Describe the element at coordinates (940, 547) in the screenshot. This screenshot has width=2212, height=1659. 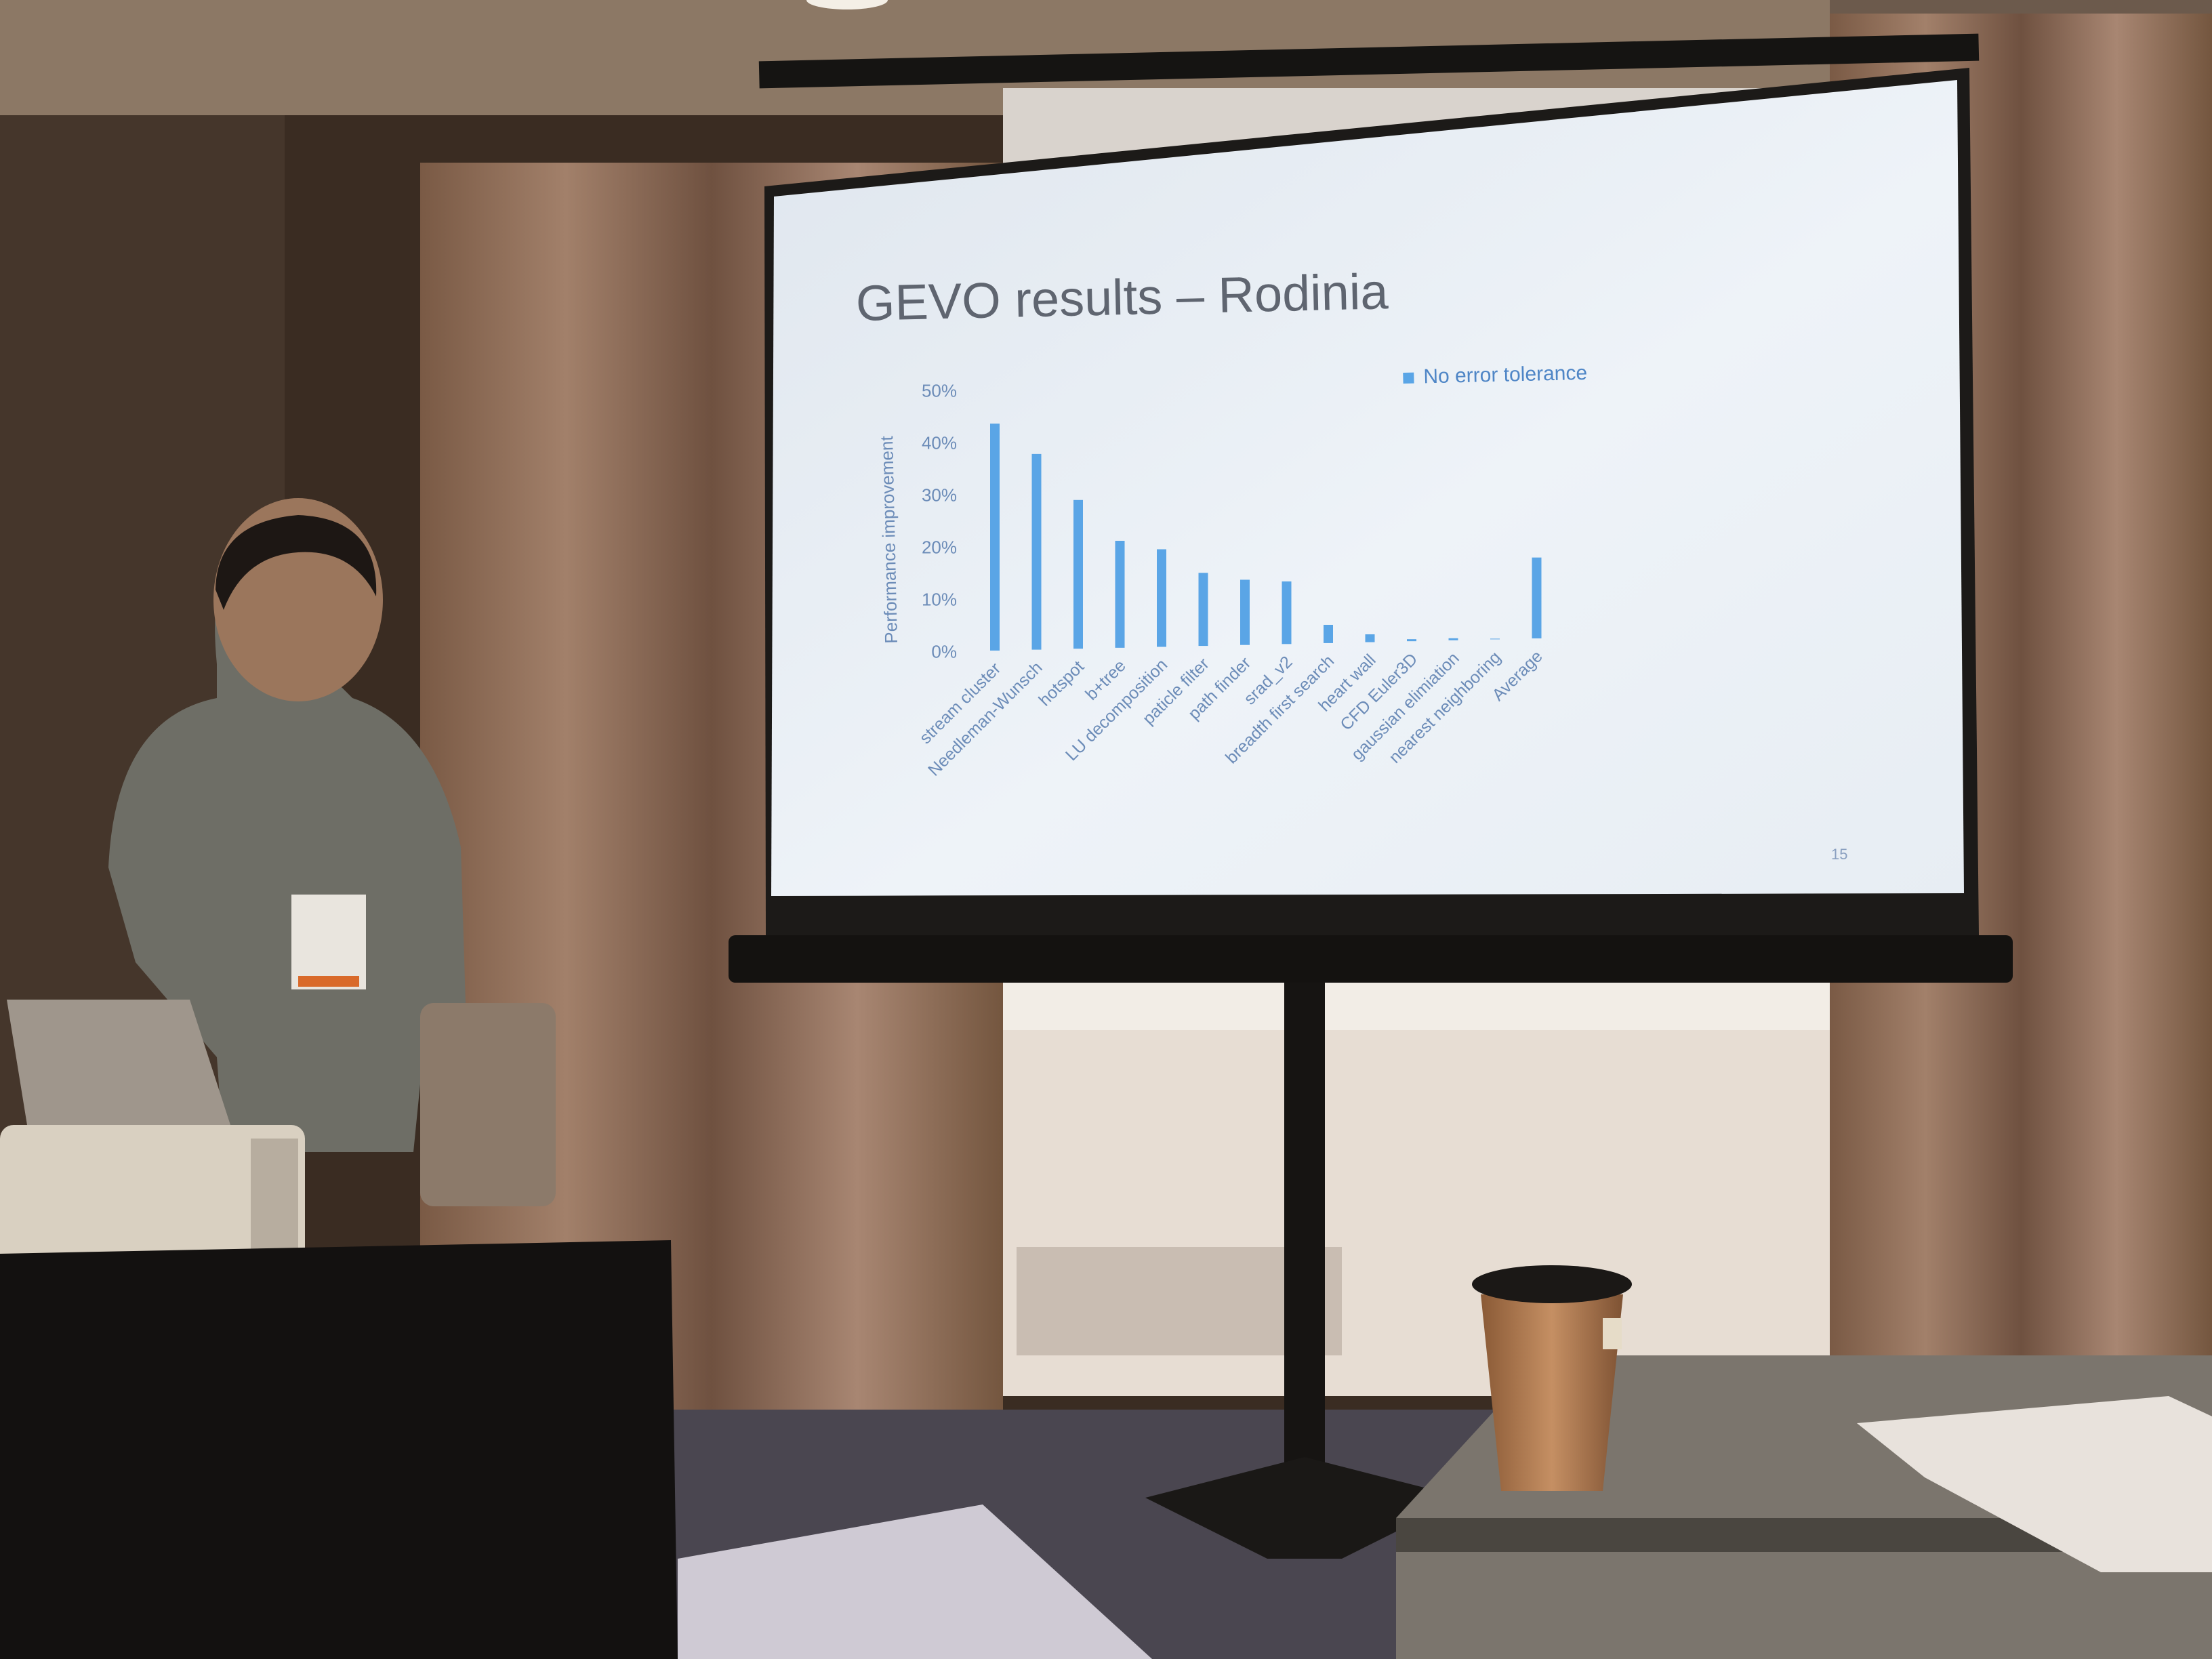
I see `y-tick-label: 20%` at that location.